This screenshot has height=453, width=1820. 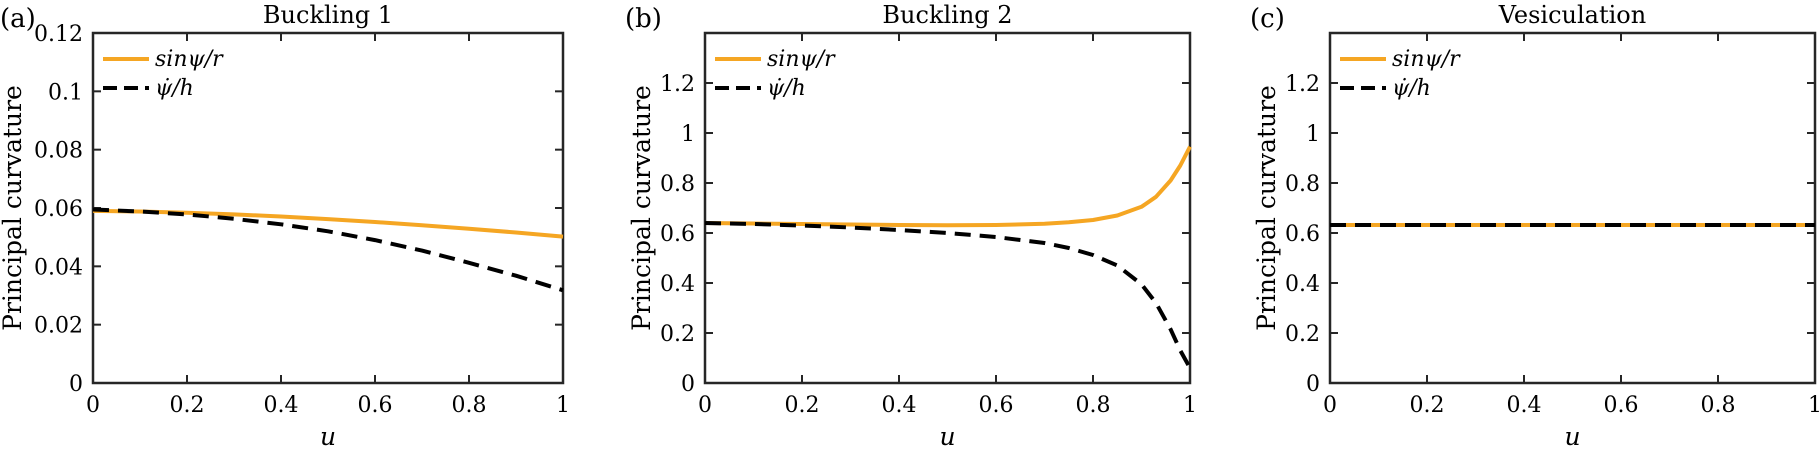 What do you see at coordinates (58, 326) in the screenshot?
I see `y-tick-label: 0.02` at bounding box center [58, 326].